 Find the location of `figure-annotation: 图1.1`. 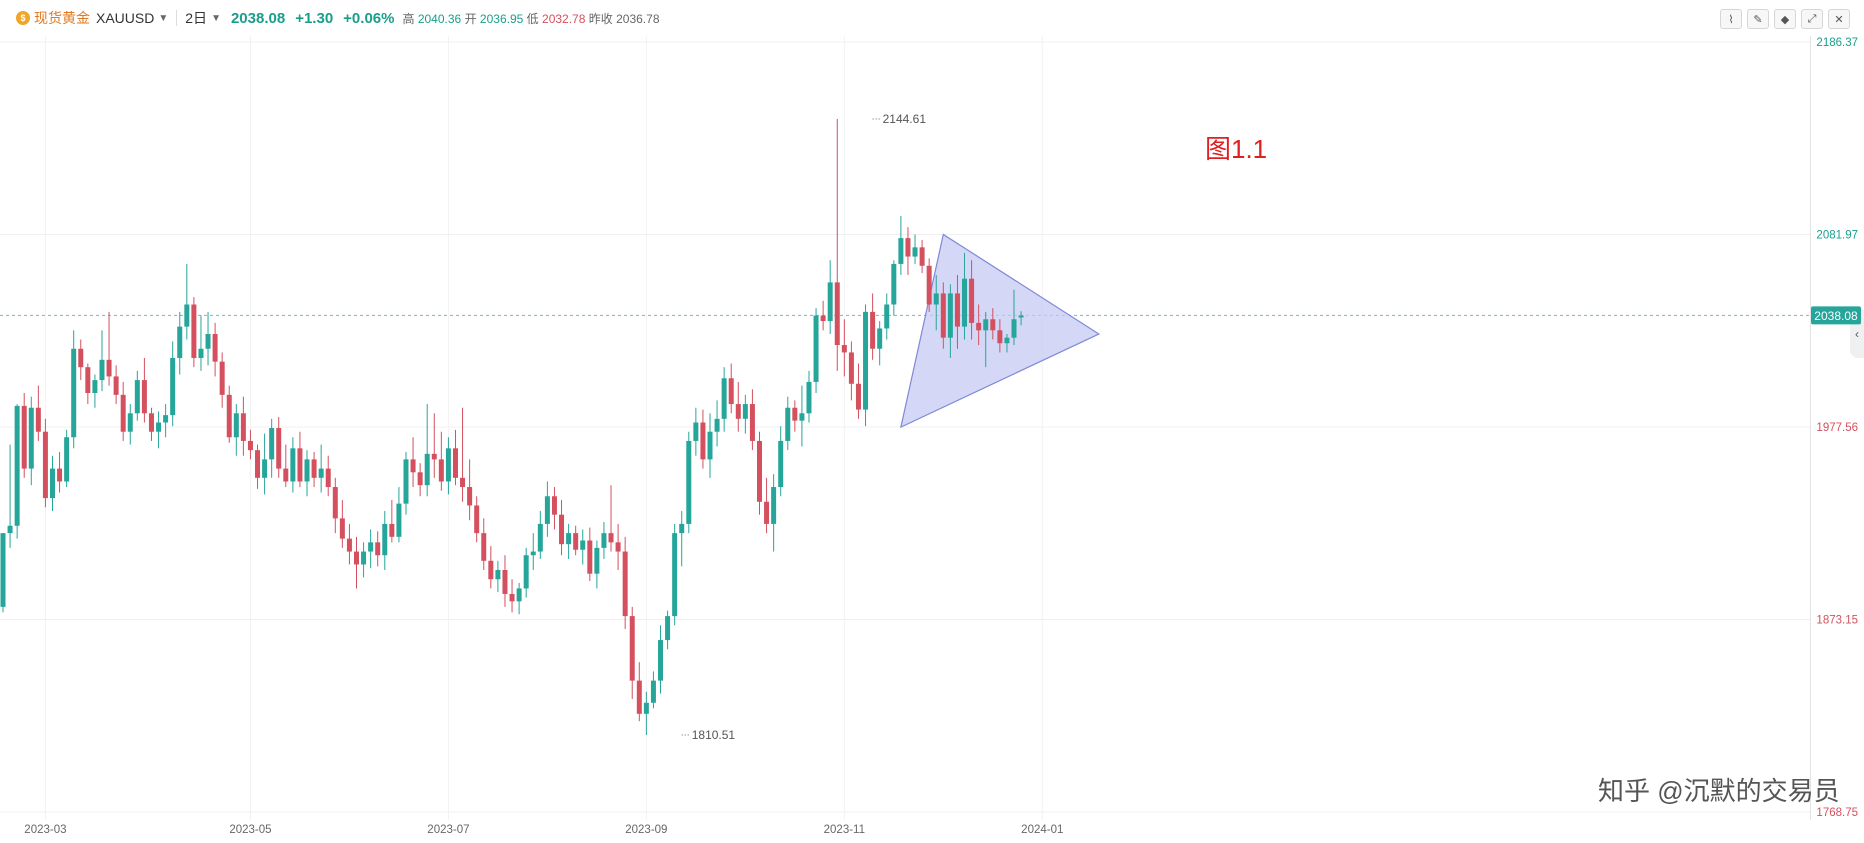

figure-annotation: 图1.1 is located at coordinates (1236, 149).